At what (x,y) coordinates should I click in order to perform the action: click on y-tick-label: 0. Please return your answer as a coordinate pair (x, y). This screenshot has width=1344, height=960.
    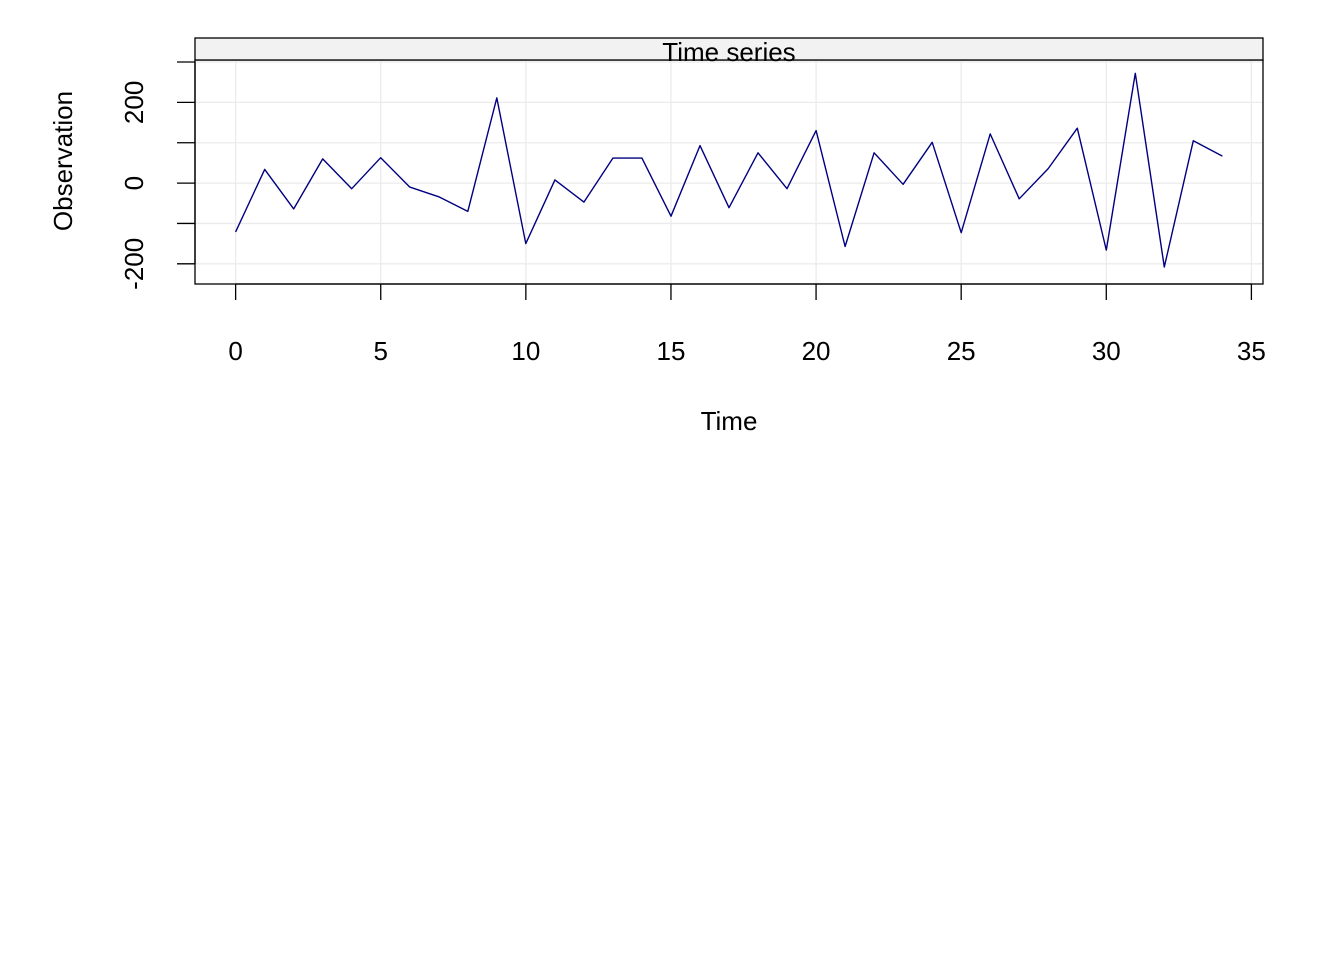
    Looking at the image, I should click on (134, 183).